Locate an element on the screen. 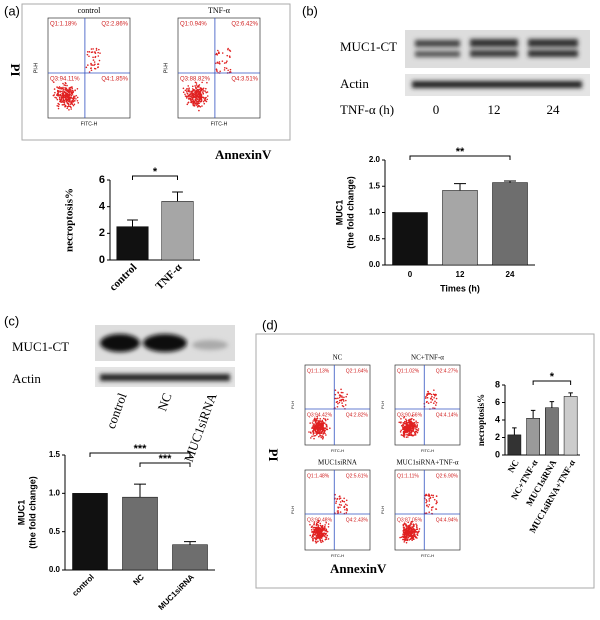 The height and width of the screenshot is (620, 600). blot-label: MUC1-CT is located at coordinates (368, 46).